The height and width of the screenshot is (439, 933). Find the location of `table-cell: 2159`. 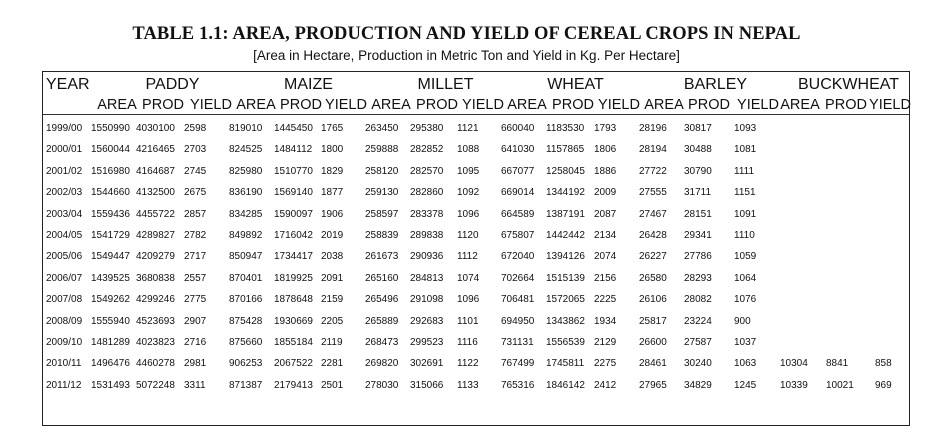

table-cell: 2159 is located at coordinates (332, 300).